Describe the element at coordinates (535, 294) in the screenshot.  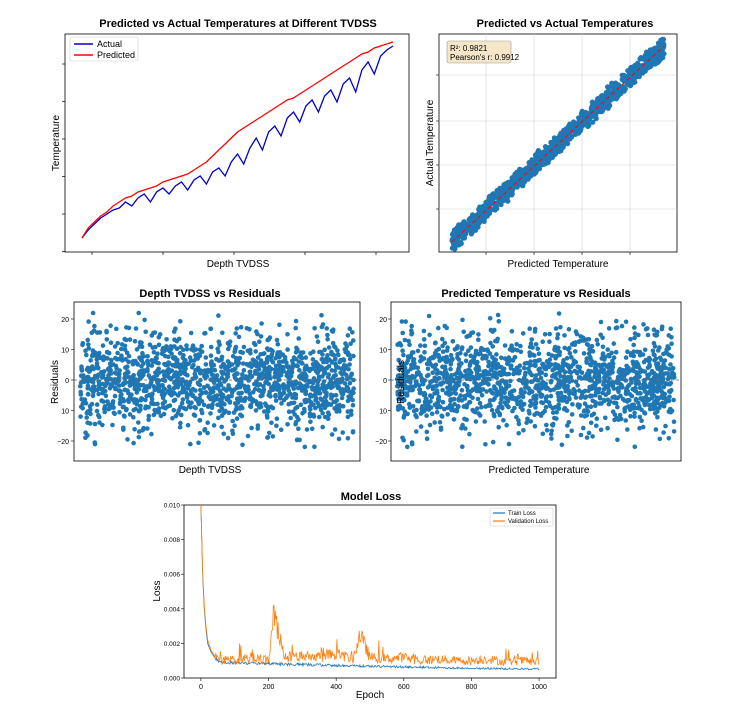
I see `chart4-title: Predicted Temperature vs Residuals` at that location.